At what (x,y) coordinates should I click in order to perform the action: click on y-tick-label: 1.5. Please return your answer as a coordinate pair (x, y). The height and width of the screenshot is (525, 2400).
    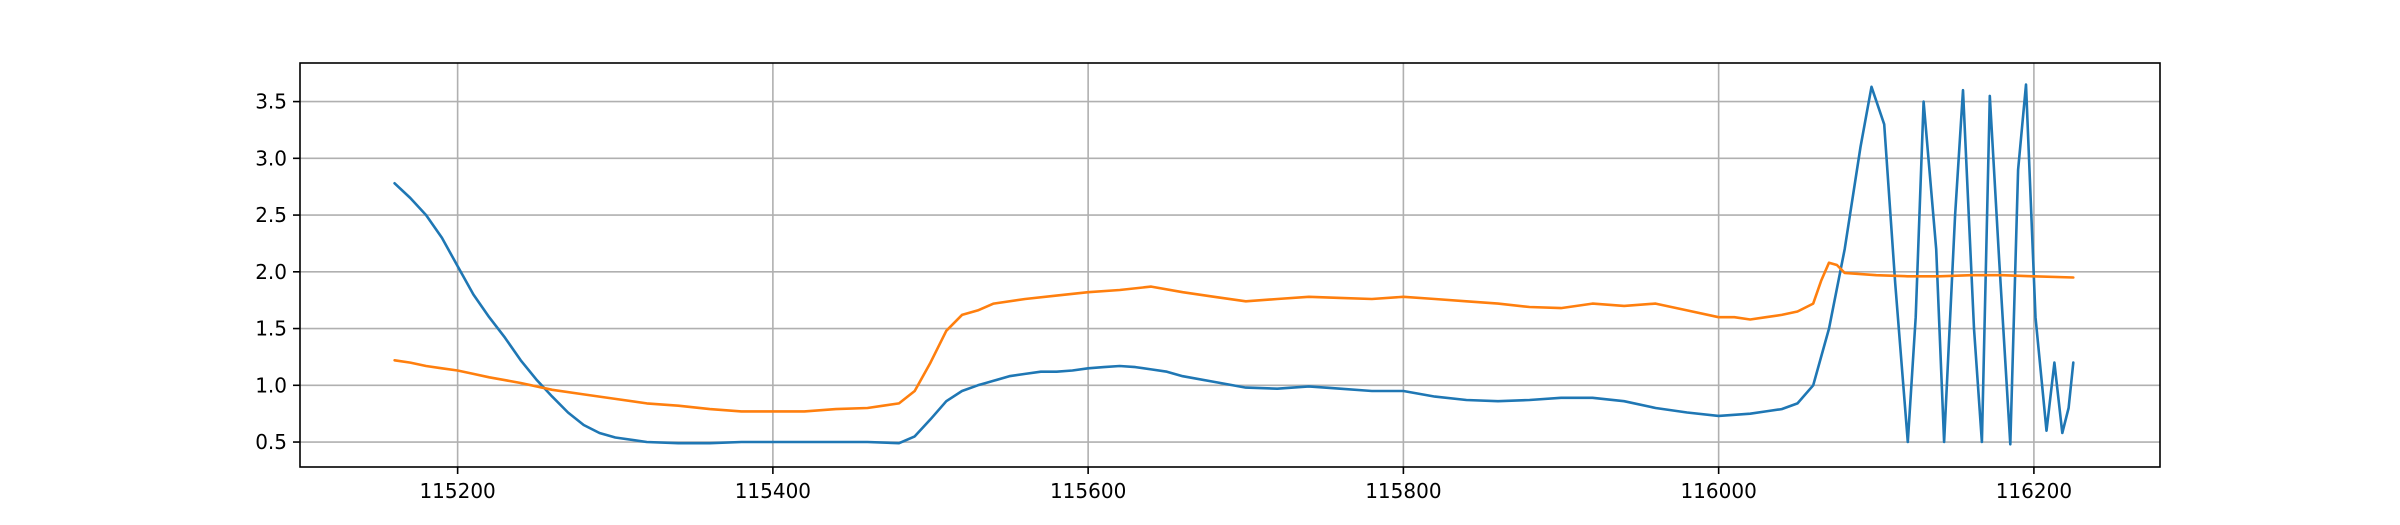
    Looking at the image, I should click on (271, 329).